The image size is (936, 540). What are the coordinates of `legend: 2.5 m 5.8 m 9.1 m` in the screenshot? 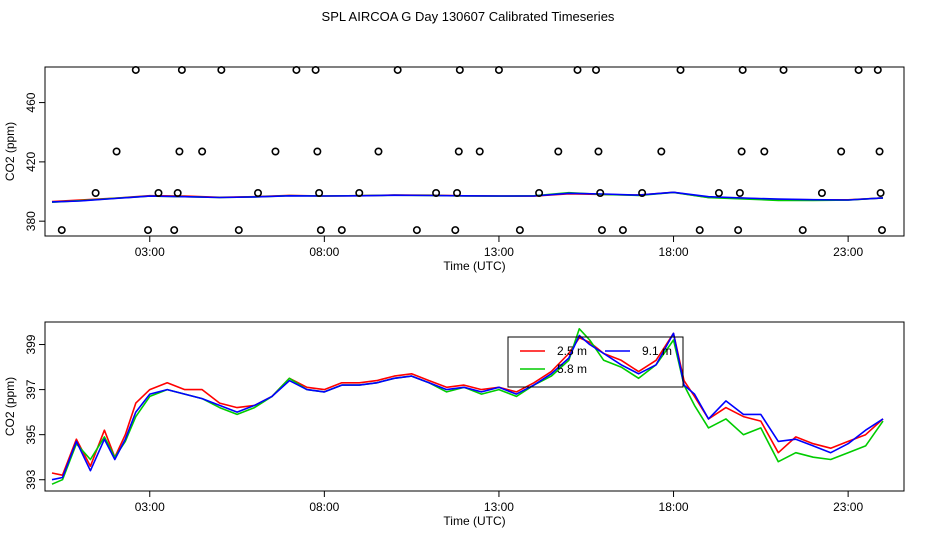 It's located at (595, 362).